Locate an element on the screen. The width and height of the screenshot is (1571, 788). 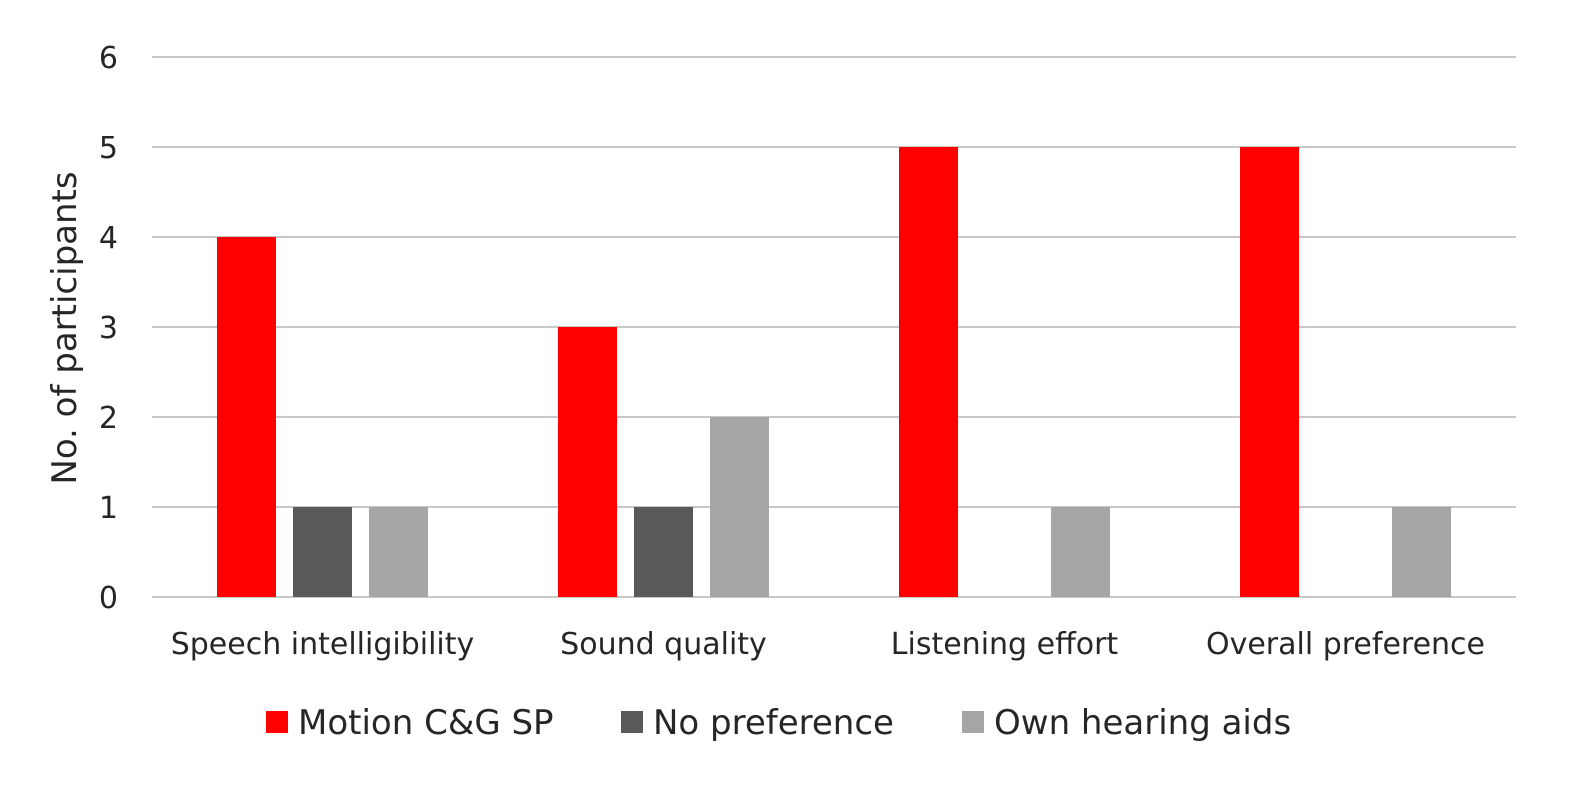
x-category-label: Listening effort is located at coordinates (1005, 644).